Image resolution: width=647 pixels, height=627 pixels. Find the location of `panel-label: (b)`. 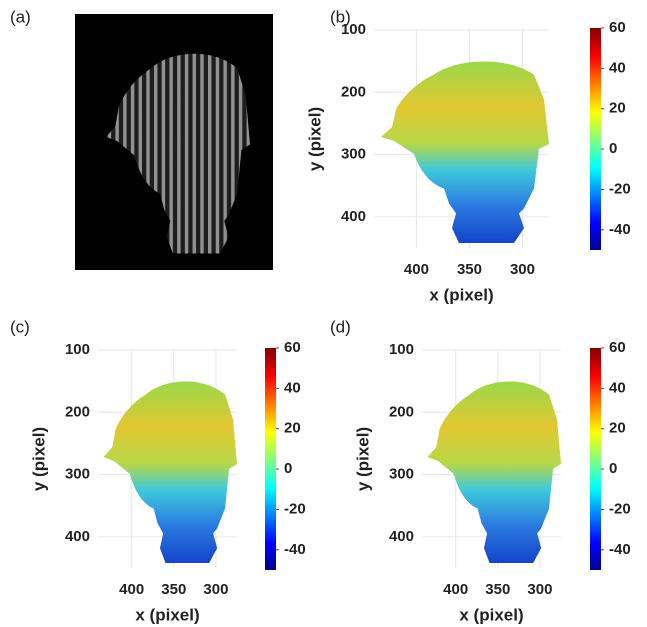

panel-label: (b) is located at coordinates (340, 16).